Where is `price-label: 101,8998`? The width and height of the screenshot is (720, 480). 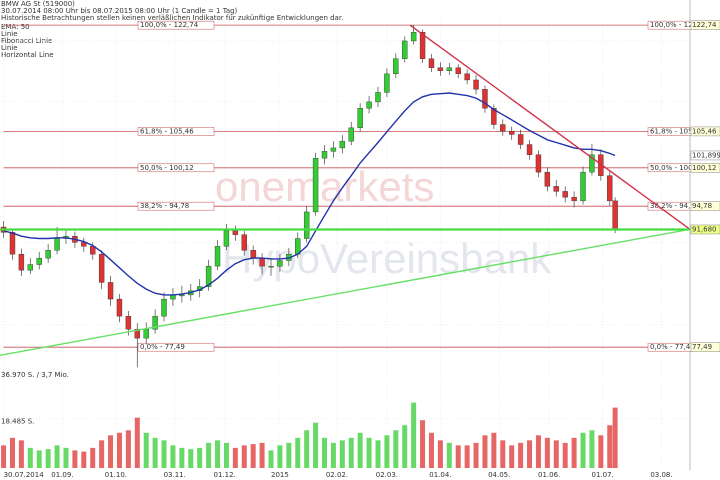 price-label: 101,8998 is located at coordinates (706, 155).